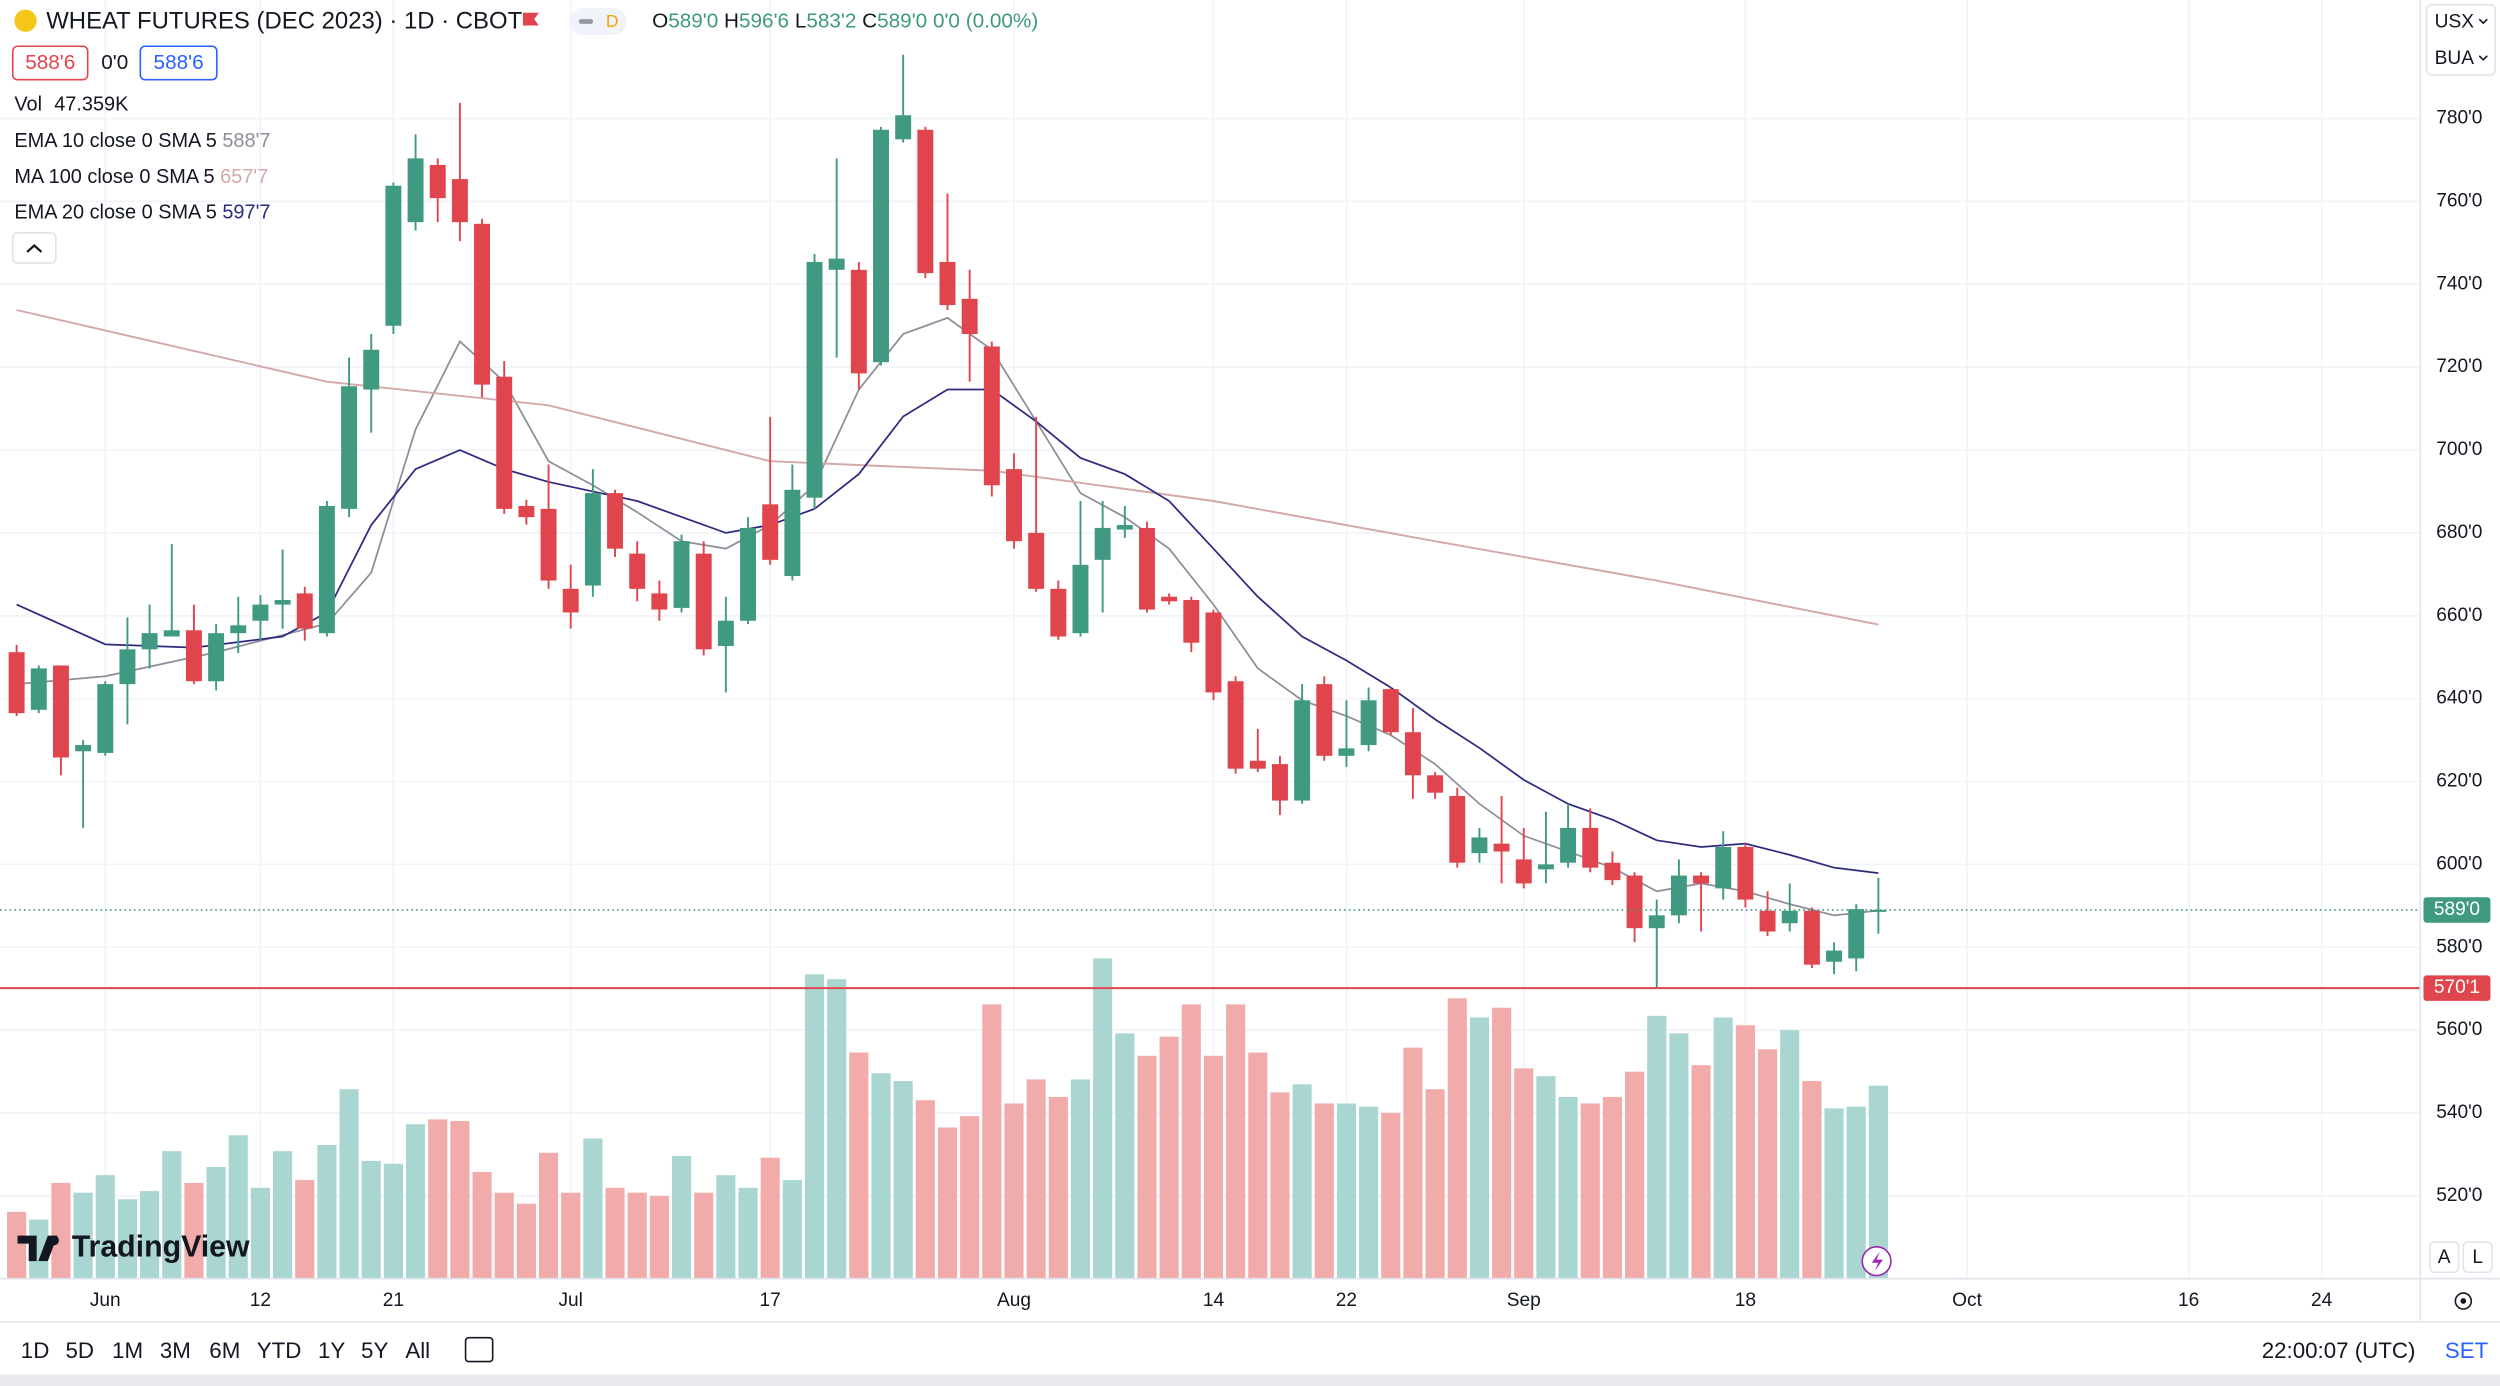  What do you see at coordinates (28, 104) in the screenshot?
I see `legend-vol-name: Vol` at bounding box center [28, 104].